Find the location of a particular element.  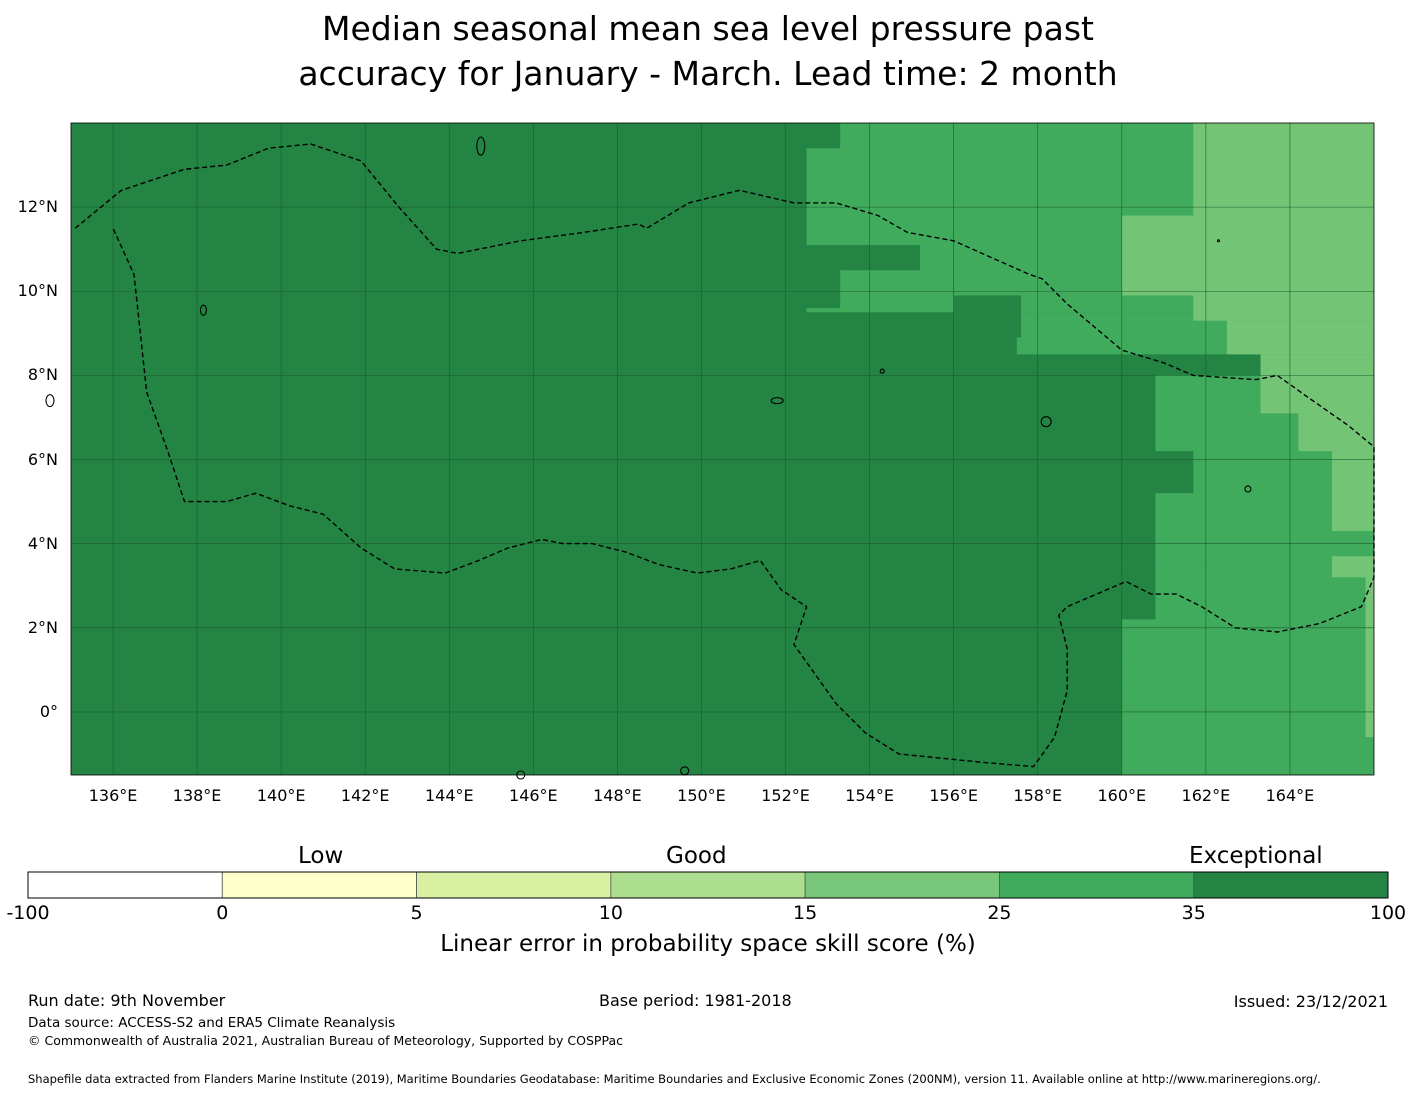

lat-label: 4°N is located at coordinates (42, 543).